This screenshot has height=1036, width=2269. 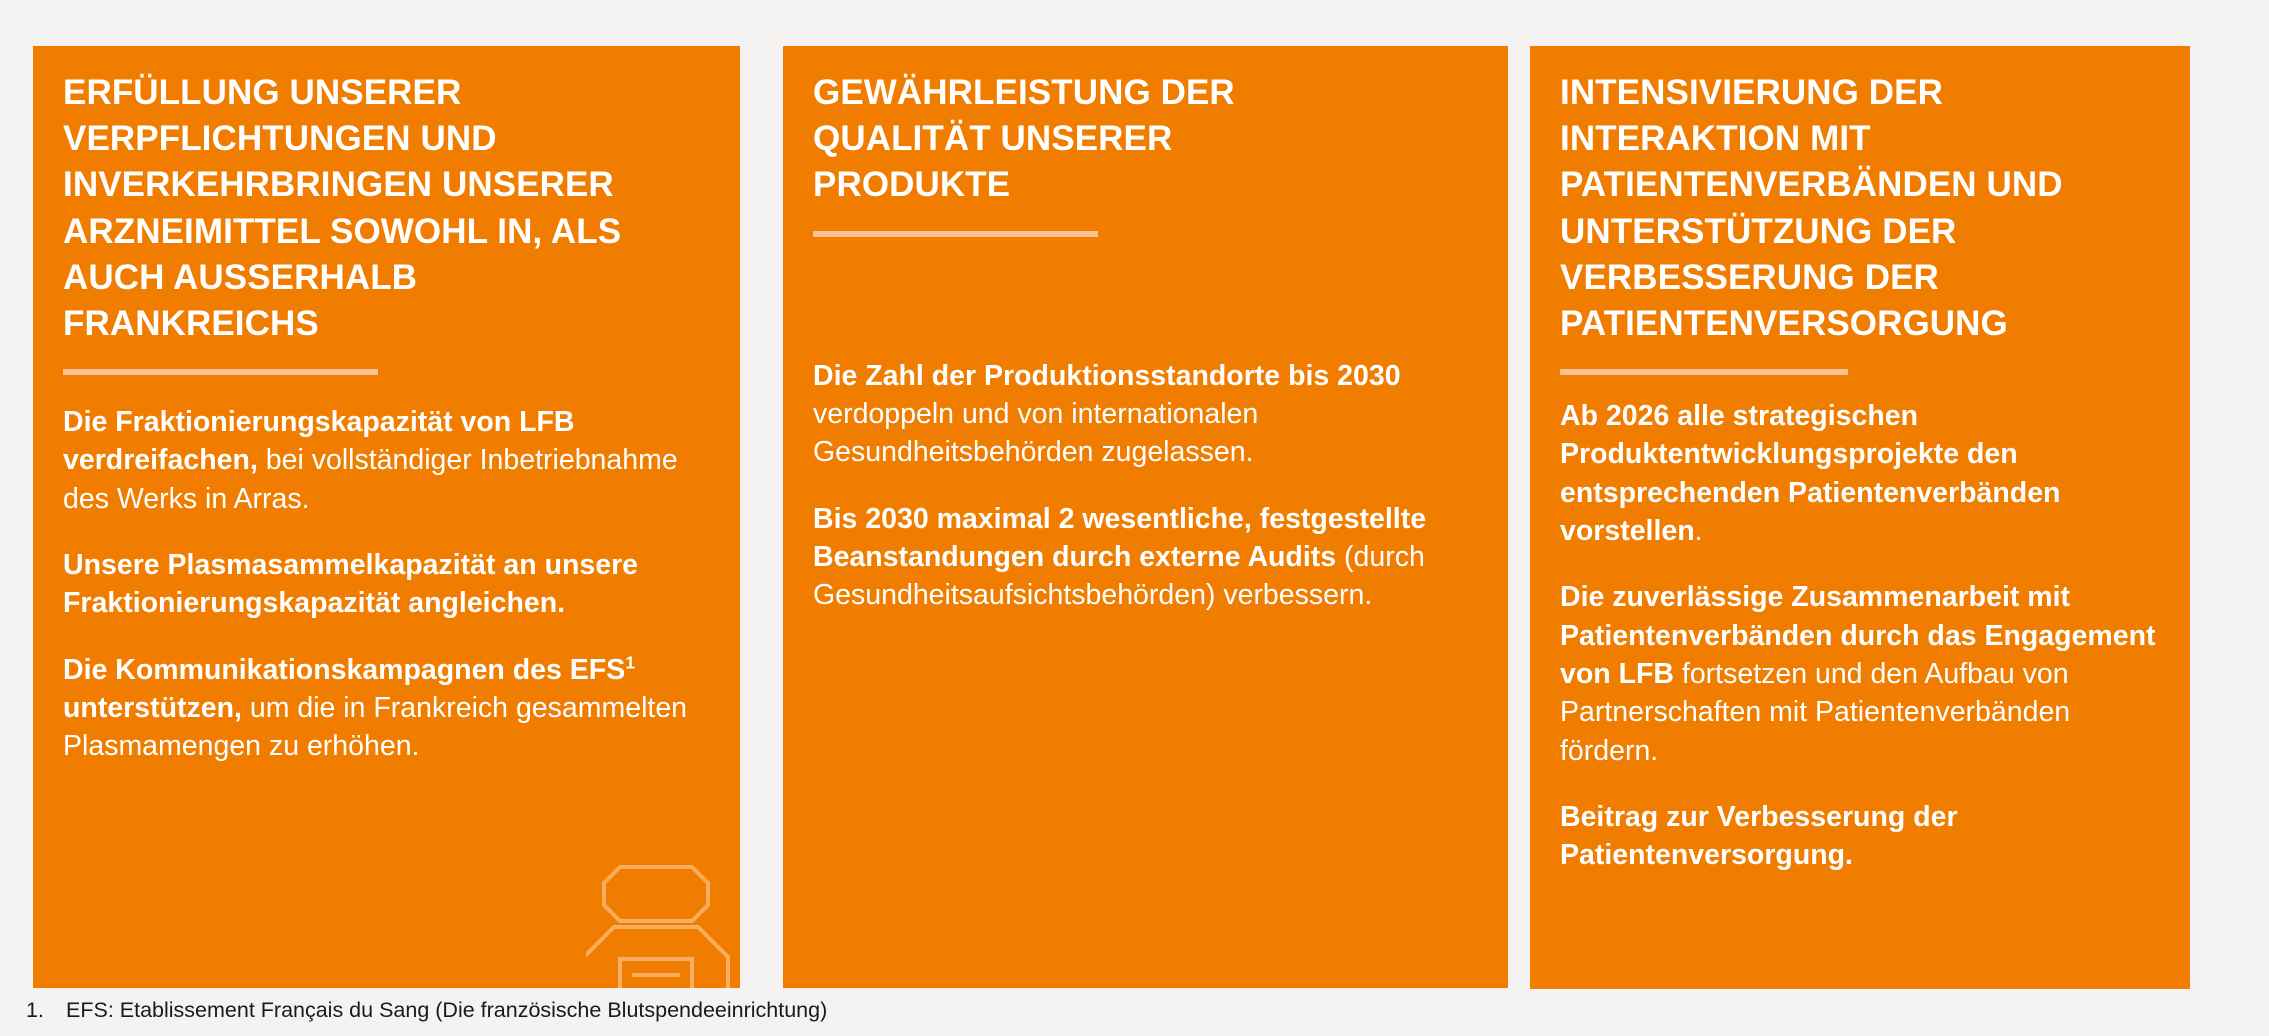 I want to click on footnote-marker: 1, so click(x=630, y=662).